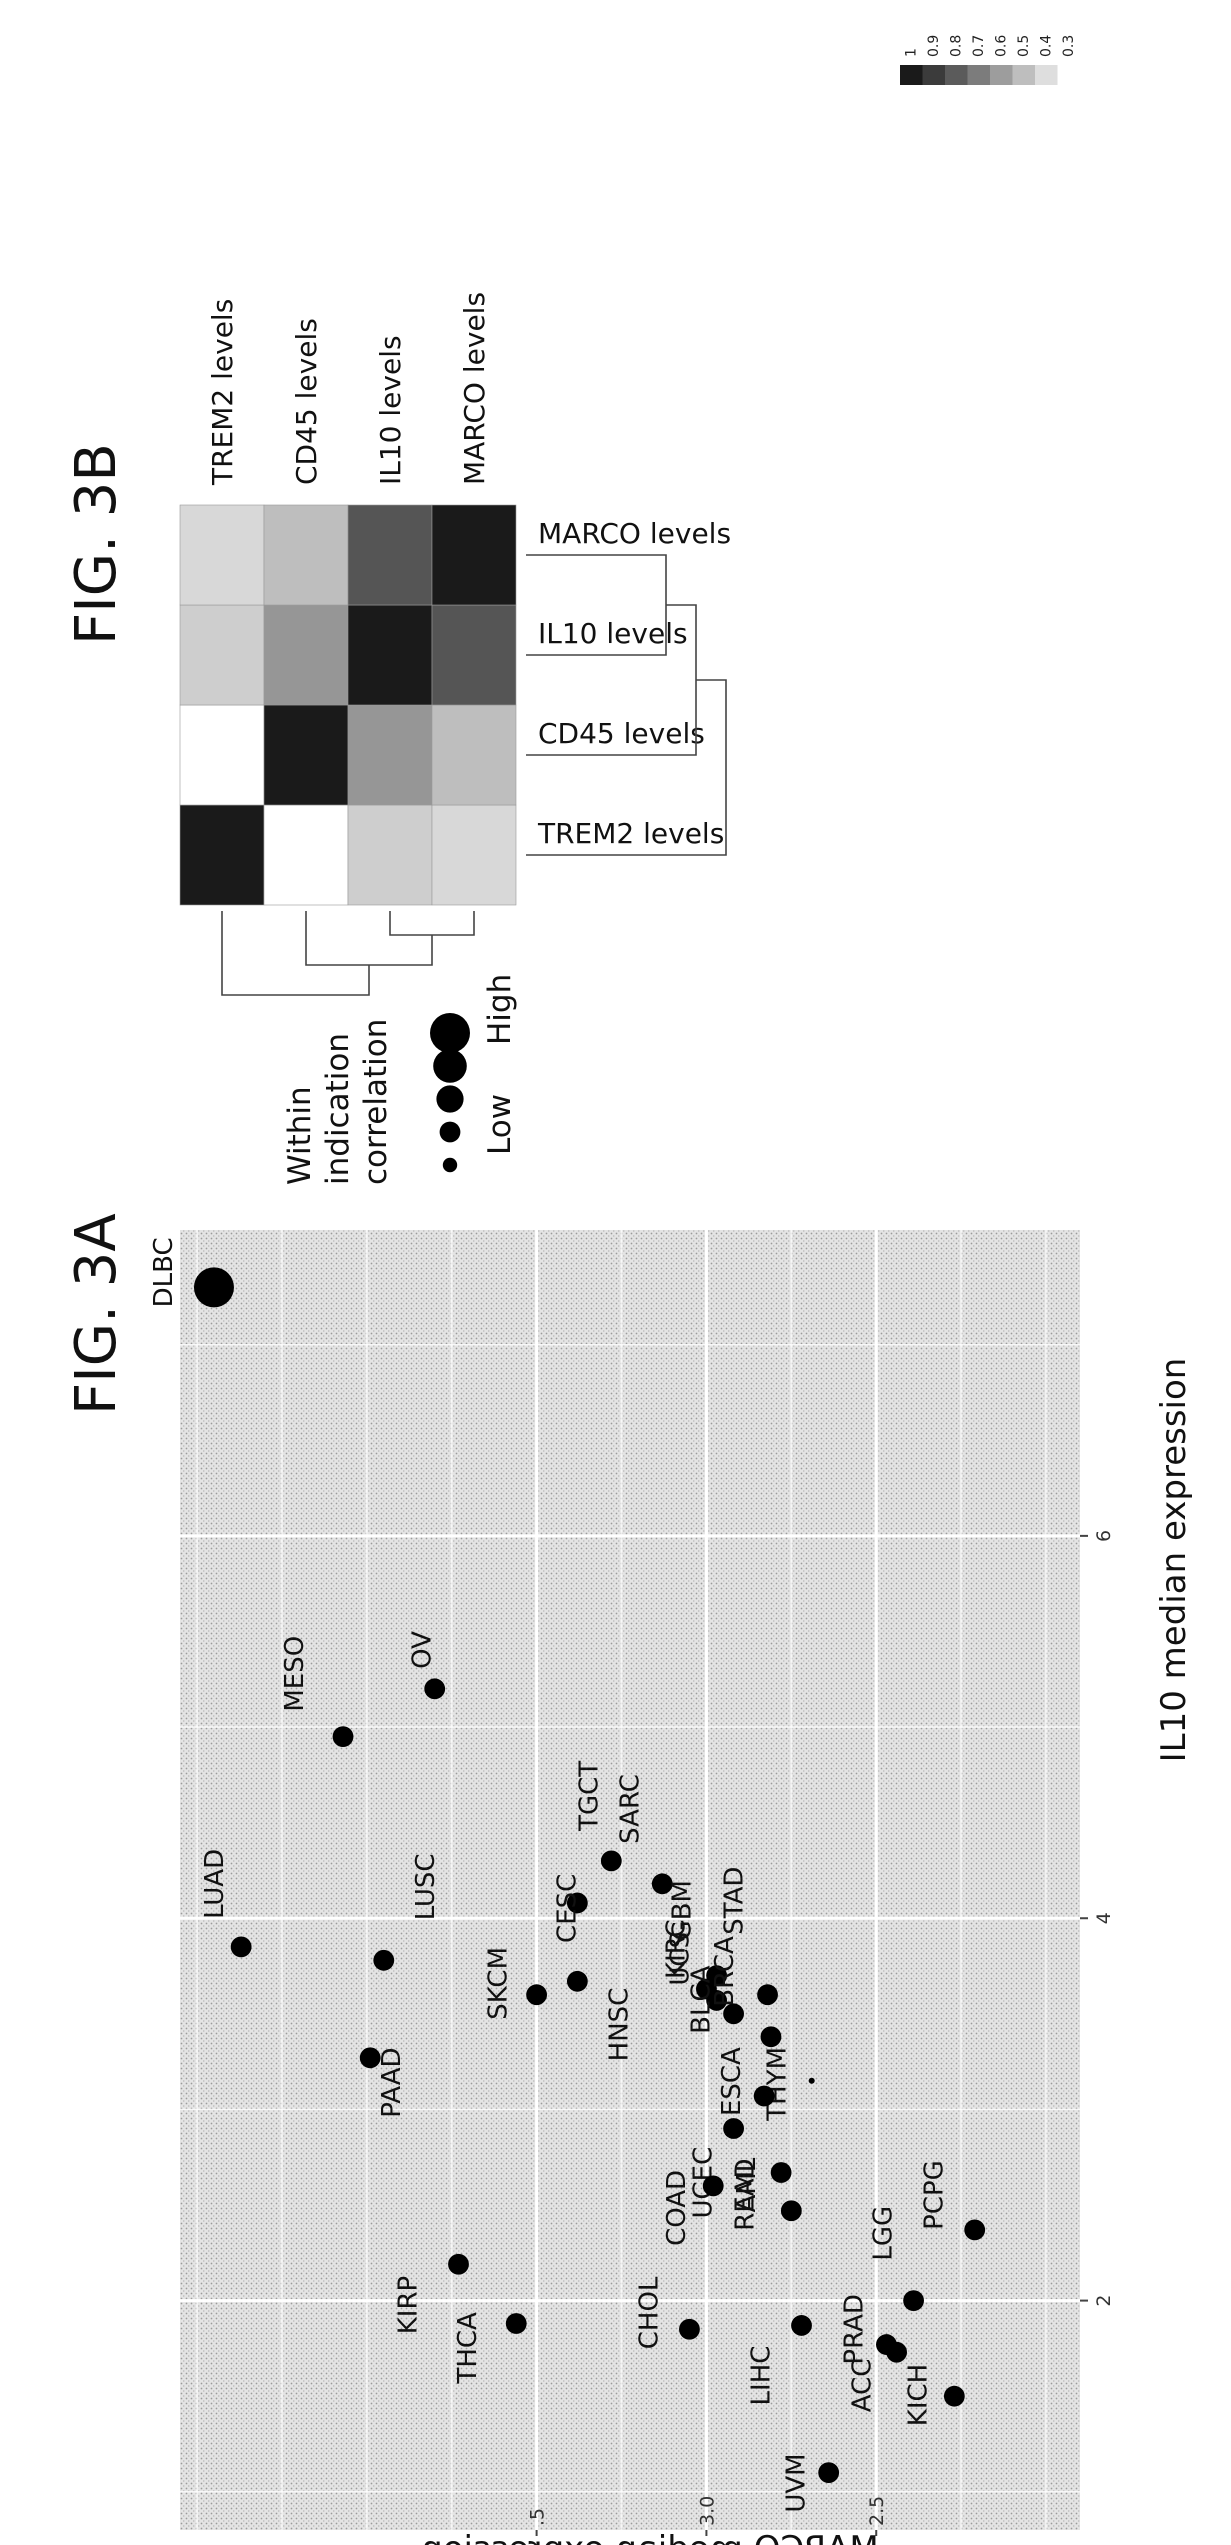 This screenshot has width=1231, height=2545. I want to click on x-tick-label: 2, so click(1104, 2301).